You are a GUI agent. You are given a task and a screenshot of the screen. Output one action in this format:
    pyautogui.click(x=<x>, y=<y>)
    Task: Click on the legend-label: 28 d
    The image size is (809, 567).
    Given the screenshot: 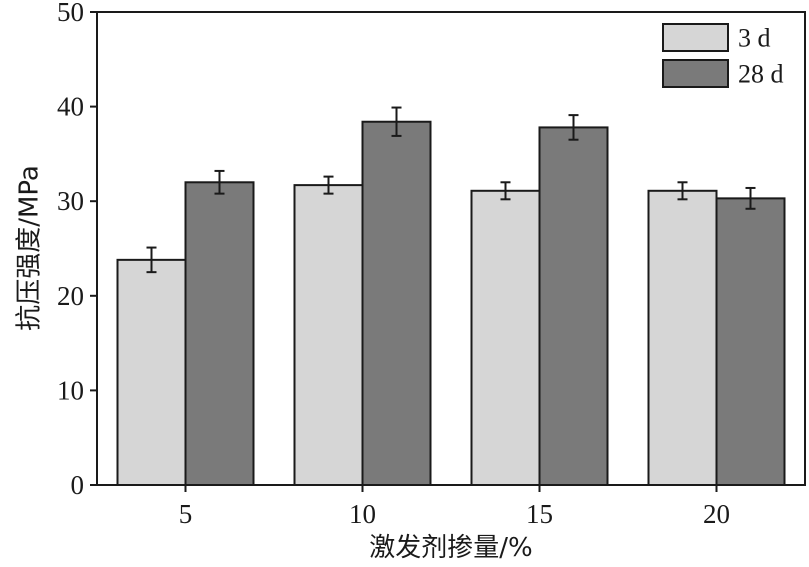 What is the action you would take?
    pyautogui.click(x=761, y=74)
    